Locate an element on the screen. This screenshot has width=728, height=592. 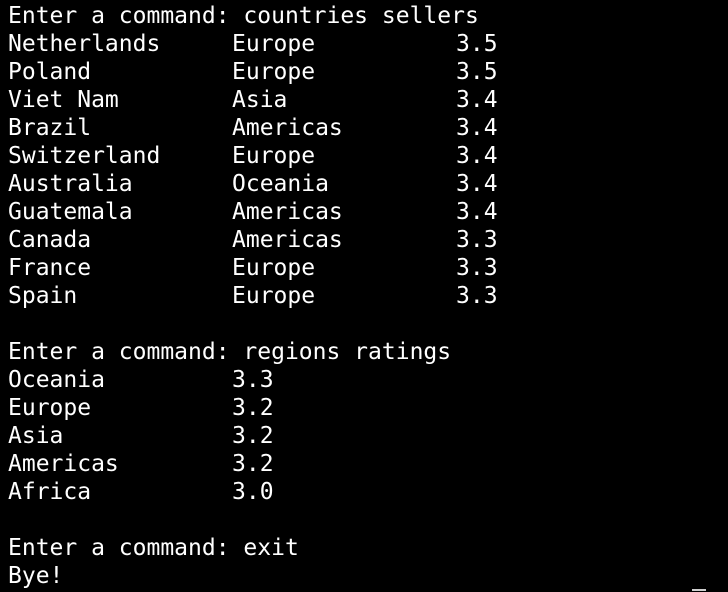
table-row: Switzerland Europe 3.4 is located at coordinates (368, 156).